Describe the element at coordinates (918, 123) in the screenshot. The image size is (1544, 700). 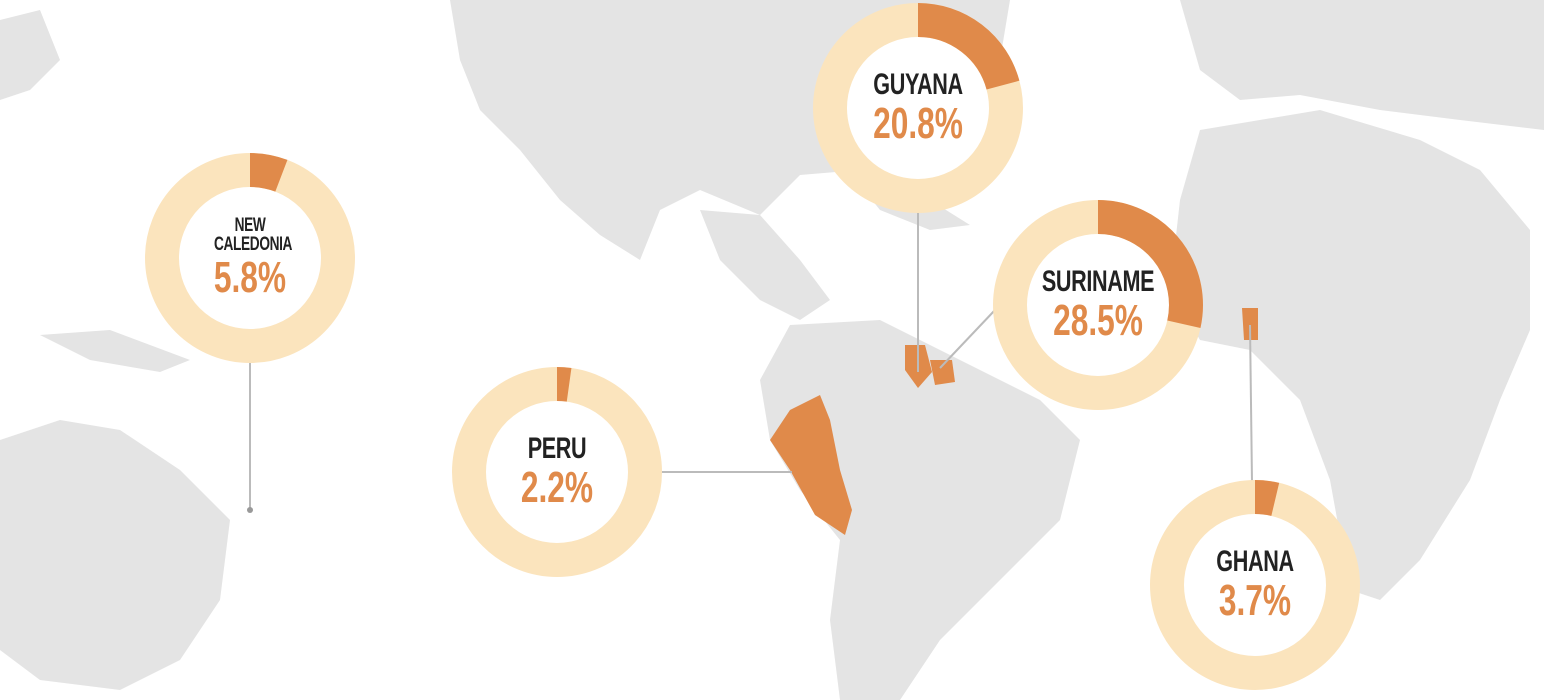
I see `share-value: 20.8%` at that location.